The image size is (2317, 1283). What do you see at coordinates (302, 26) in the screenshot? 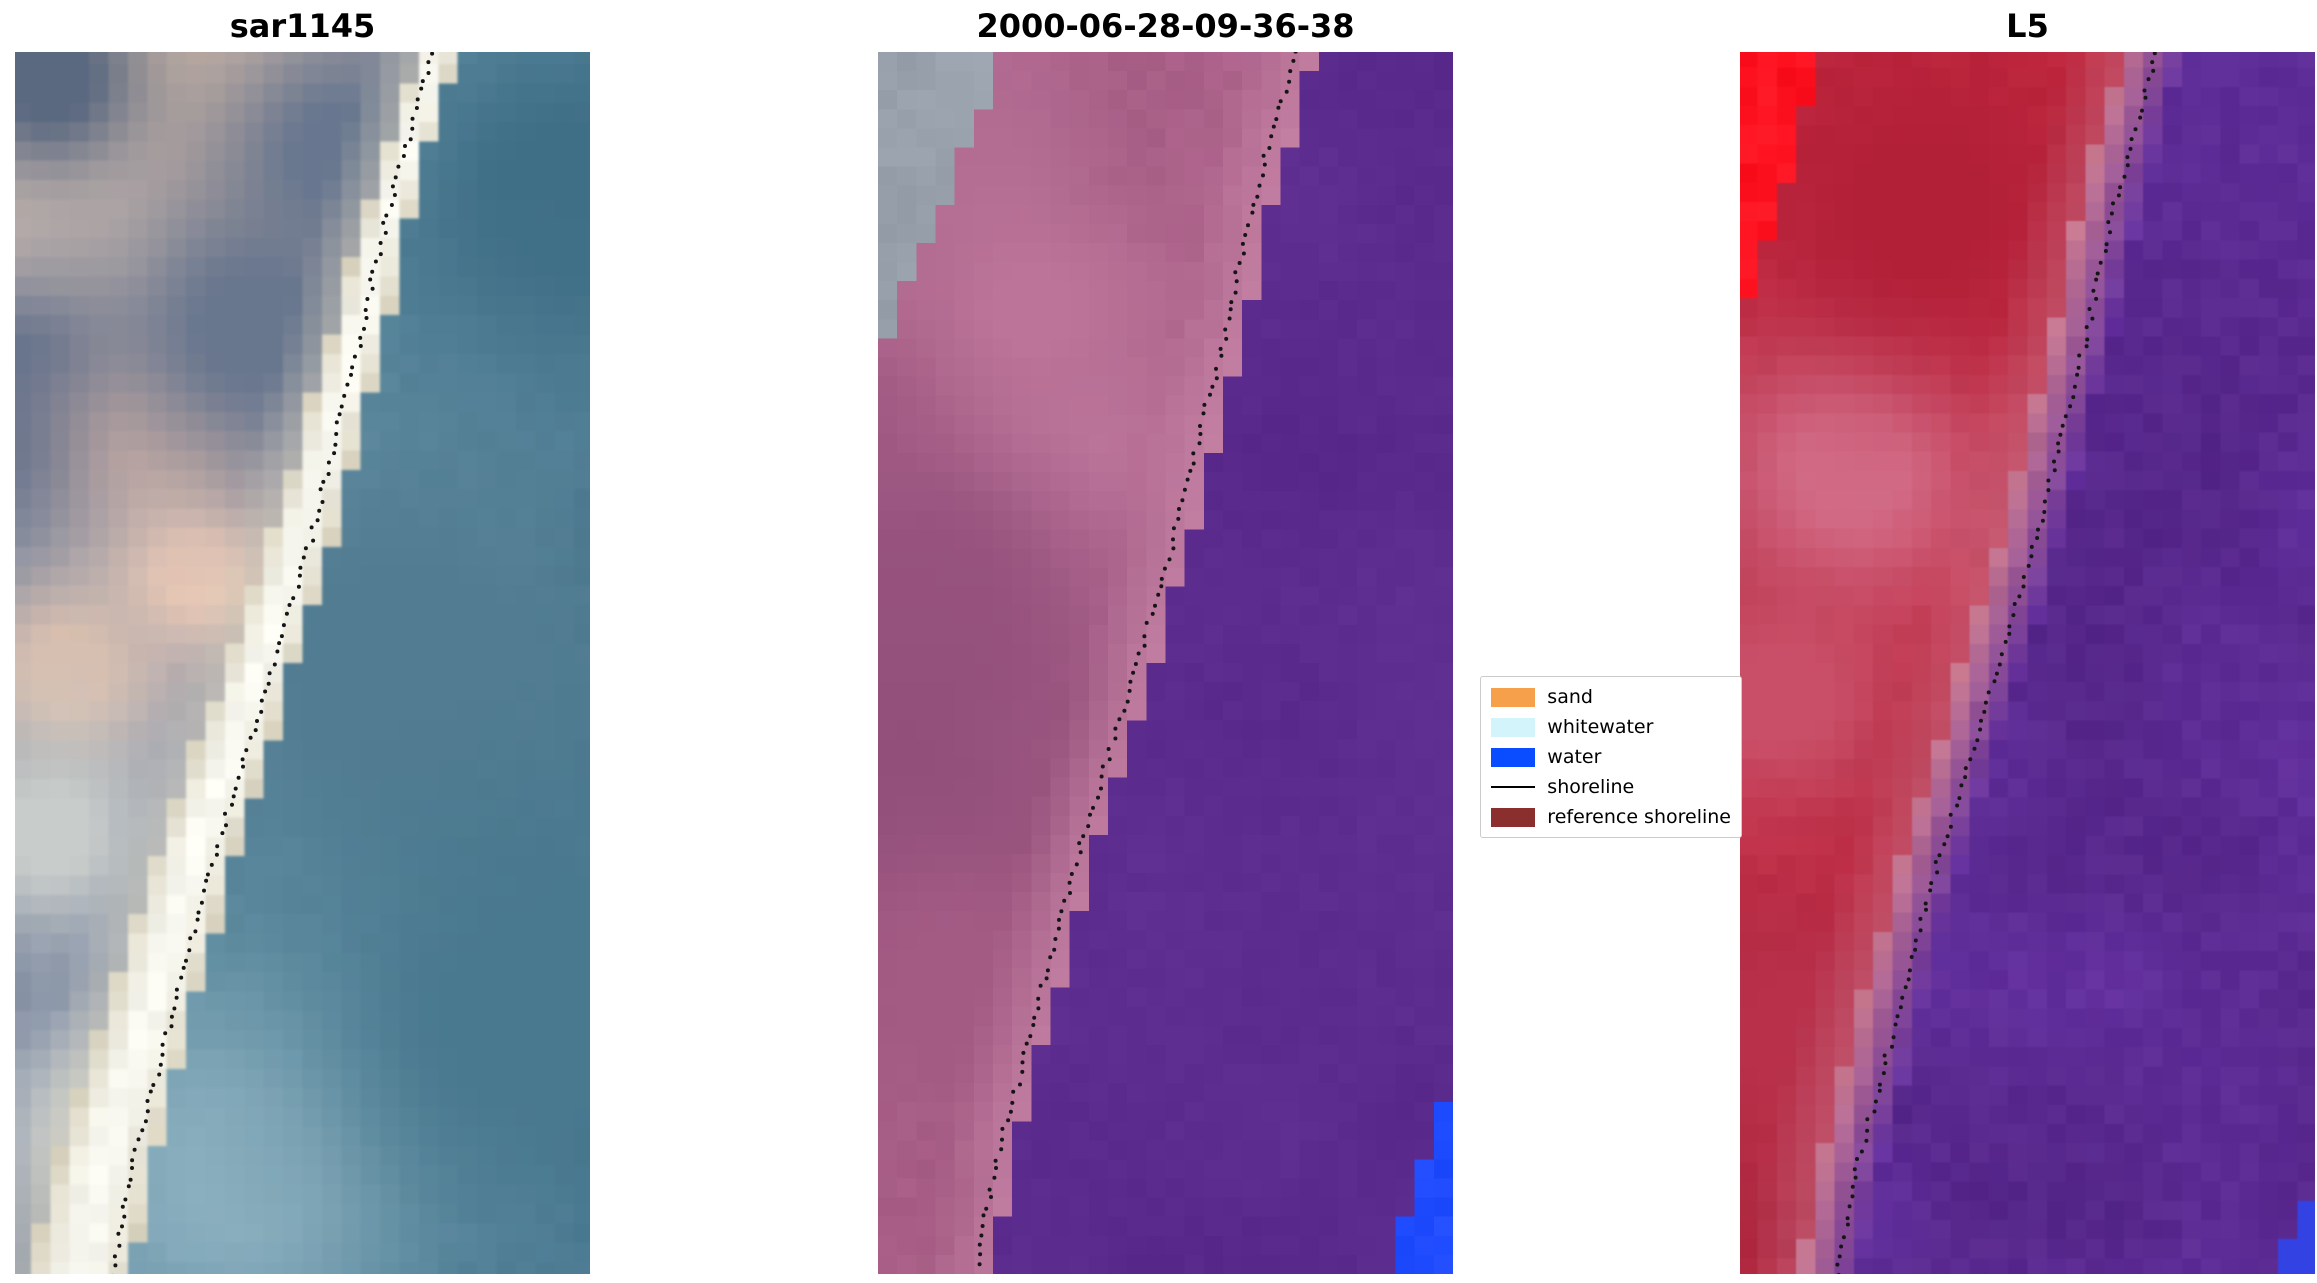
I see `panel-title-sar1145: sar1145` at bounding box center [302, 26].